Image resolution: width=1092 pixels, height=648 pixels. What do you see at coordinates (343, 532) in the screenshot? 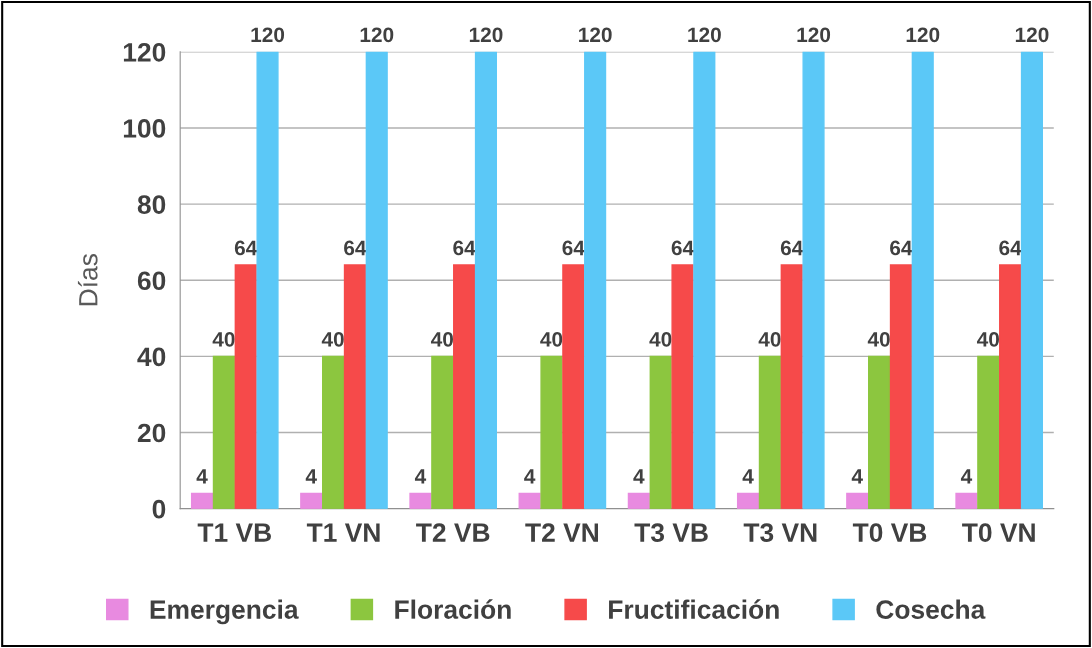
I see `x-tick-label: T1 VN` at bounding box center [343, 532].